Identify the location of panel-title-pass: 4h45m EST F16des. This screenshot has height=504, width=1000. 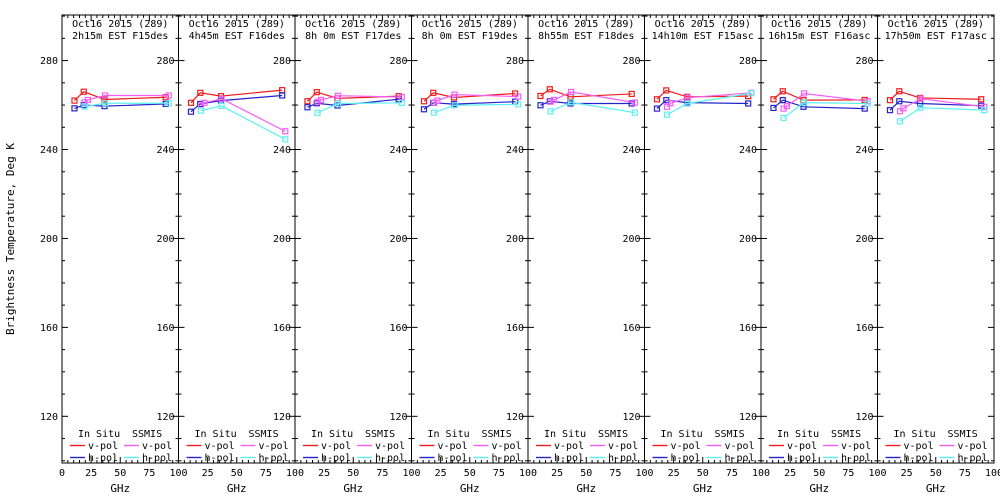
(237, 36).